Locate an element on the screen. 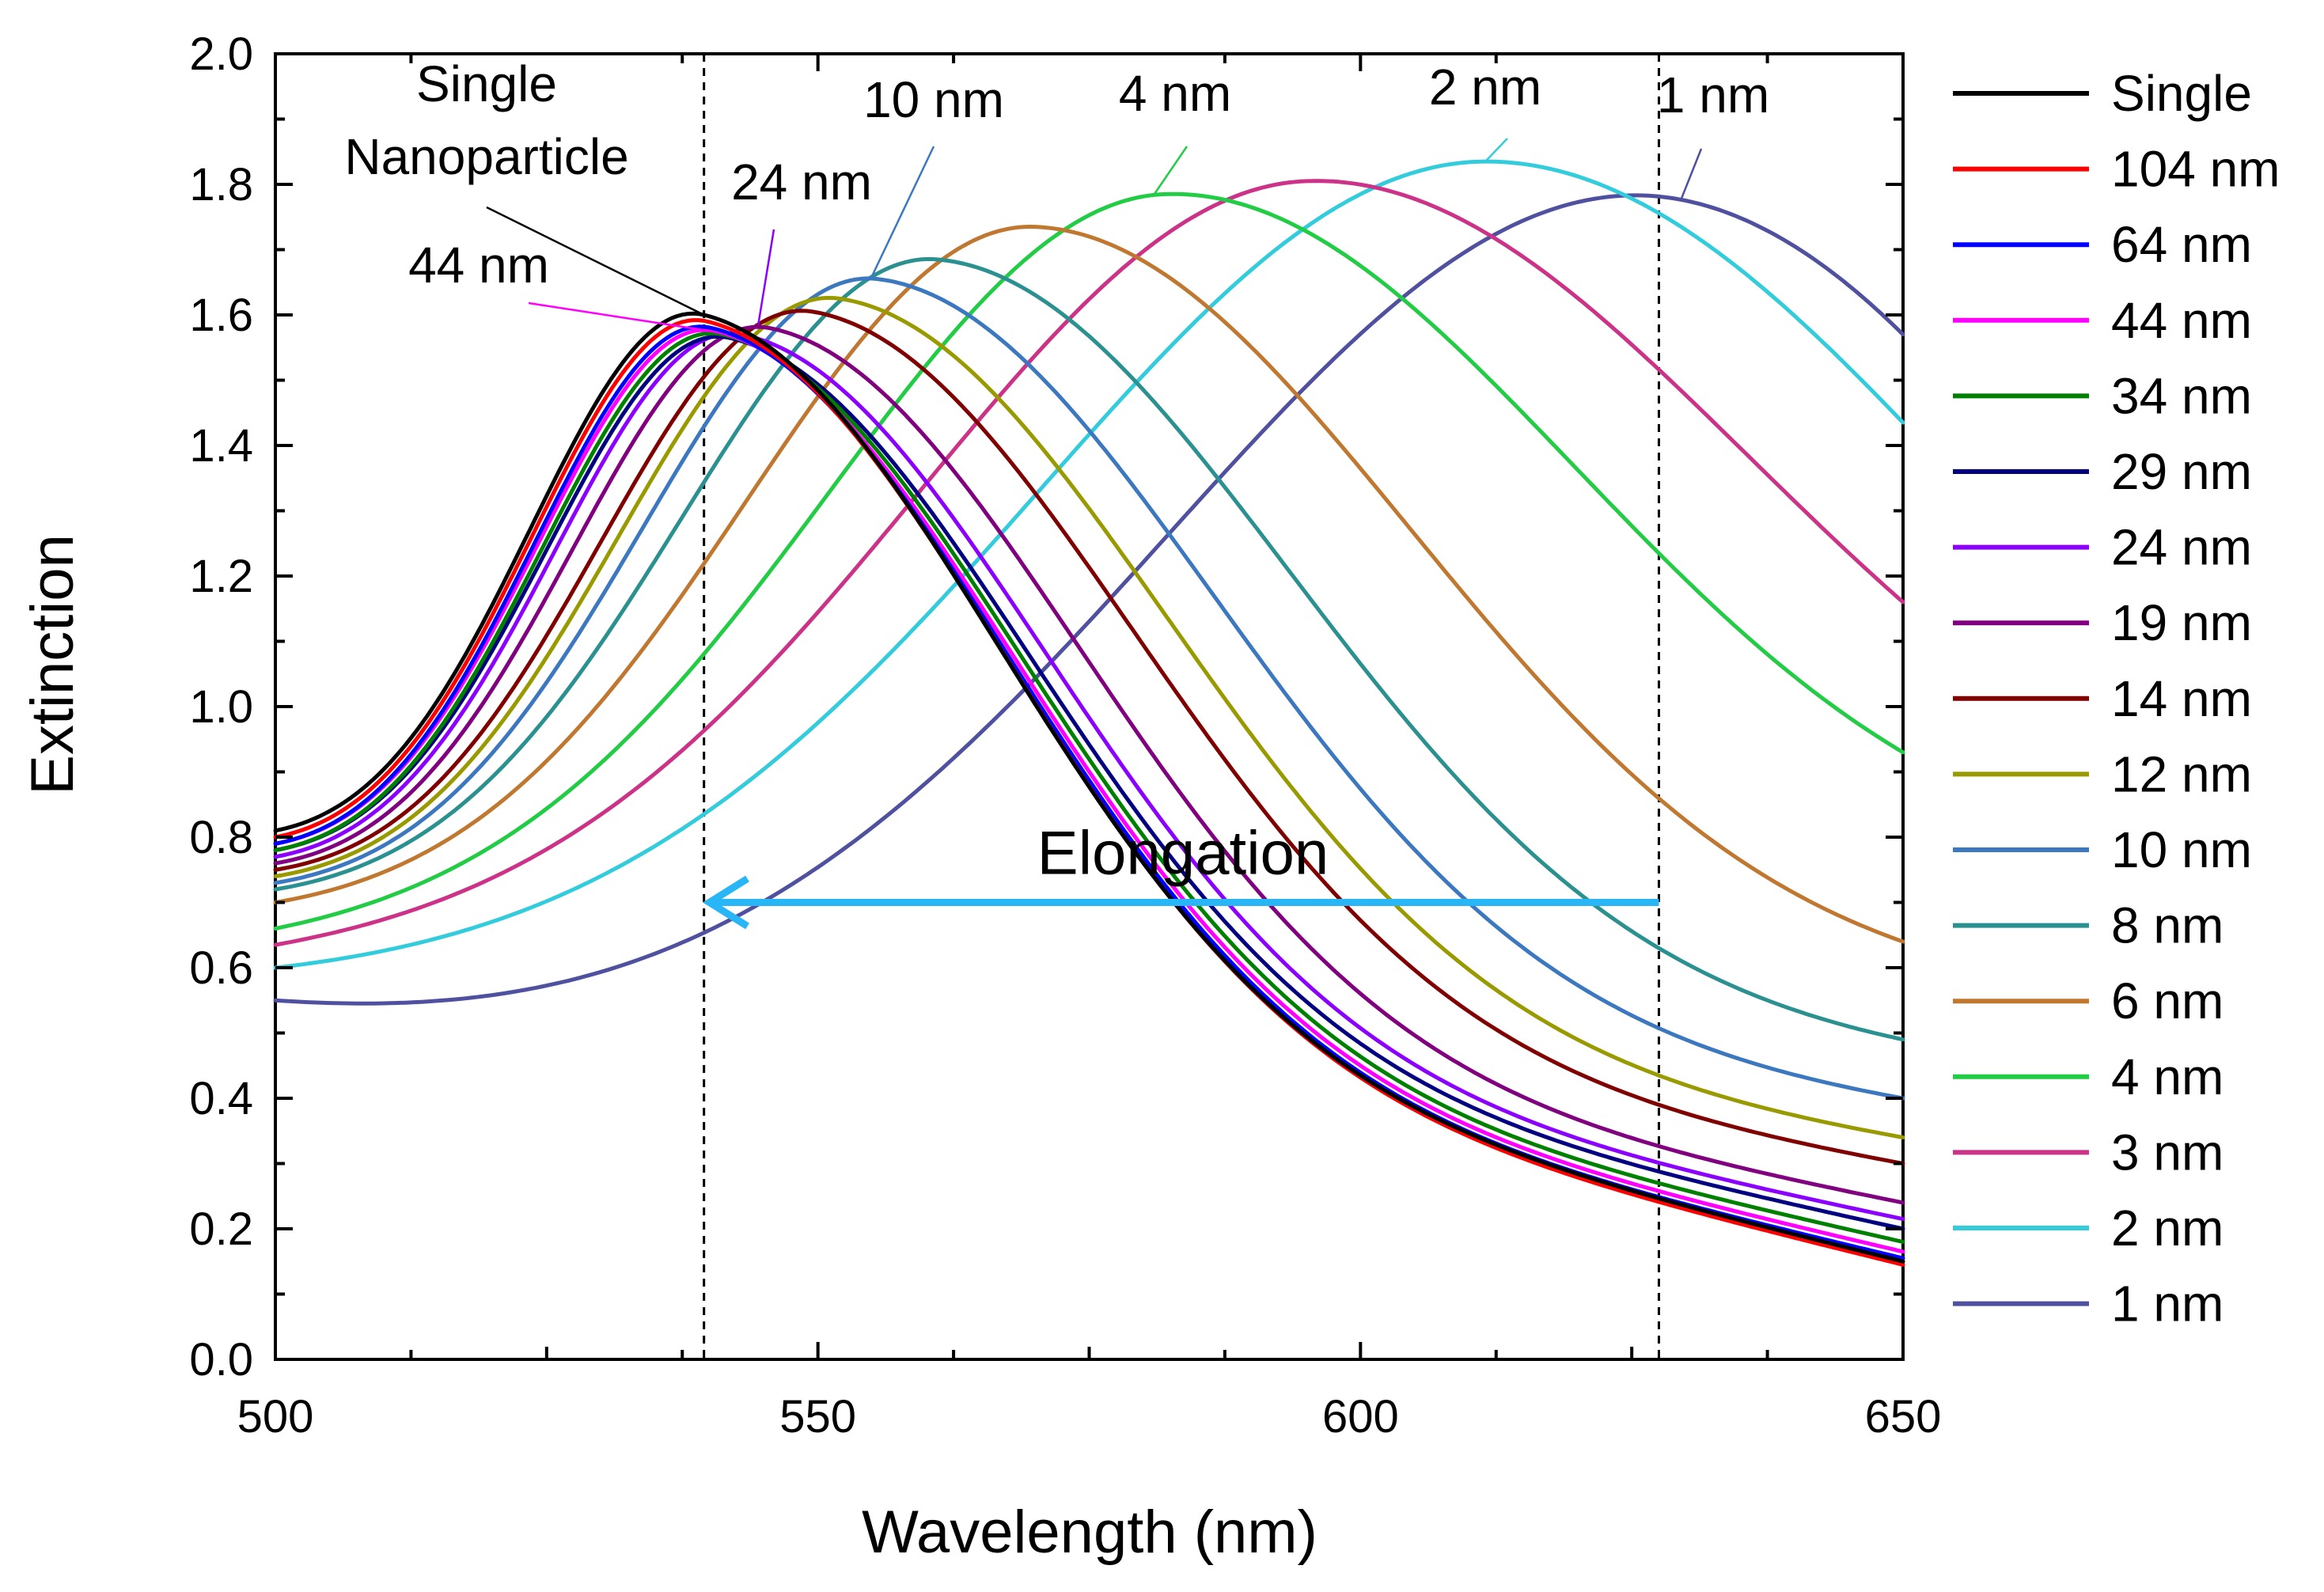 The width and height of the screenshot is (2324, 1592). annotation-line: Single is located at coordinates (486, 83).